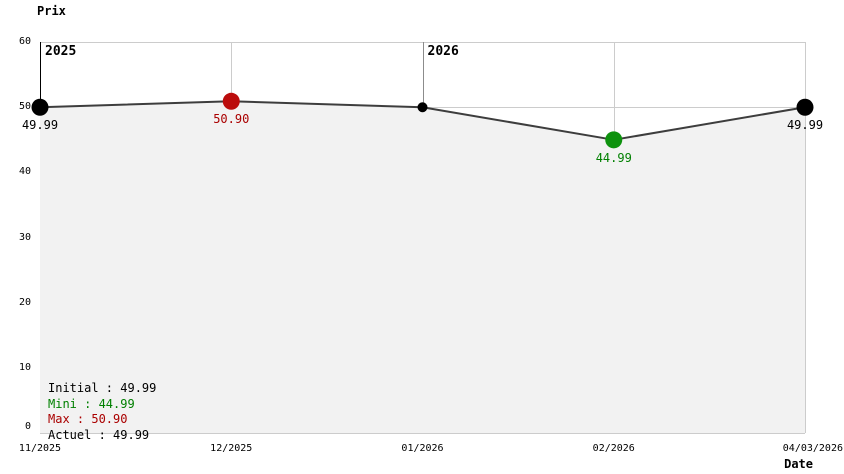  What do you see at coordinates (231, 119) in the screenshot?
I see `point-value-label: 50.90` at bounding box center [231, 119].